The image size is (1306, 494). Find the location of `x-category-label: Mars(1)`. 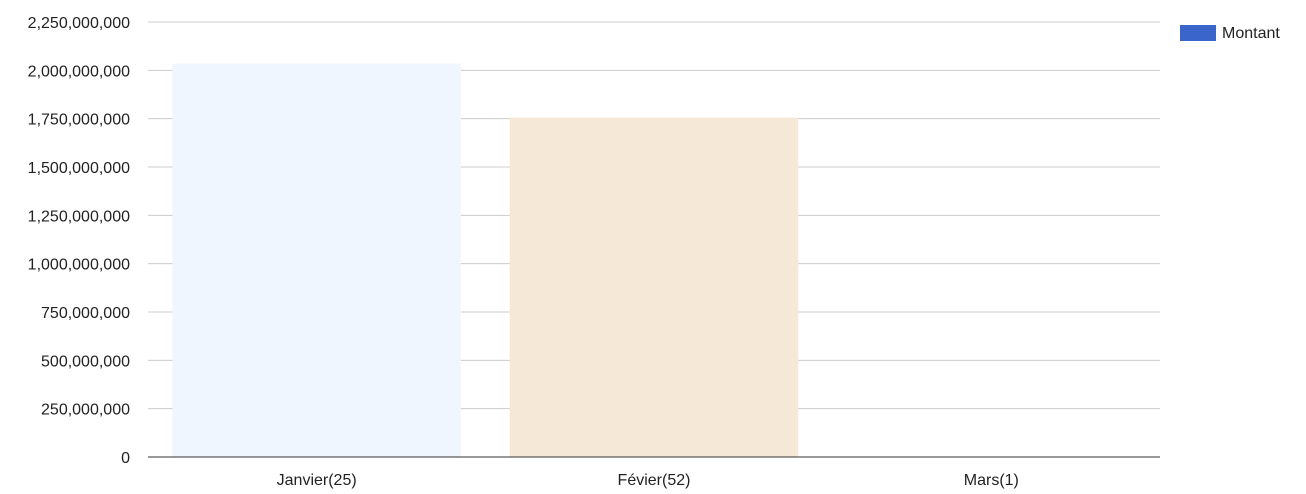

x-category-label: Mars(1) is located at coordinates (991, 480).